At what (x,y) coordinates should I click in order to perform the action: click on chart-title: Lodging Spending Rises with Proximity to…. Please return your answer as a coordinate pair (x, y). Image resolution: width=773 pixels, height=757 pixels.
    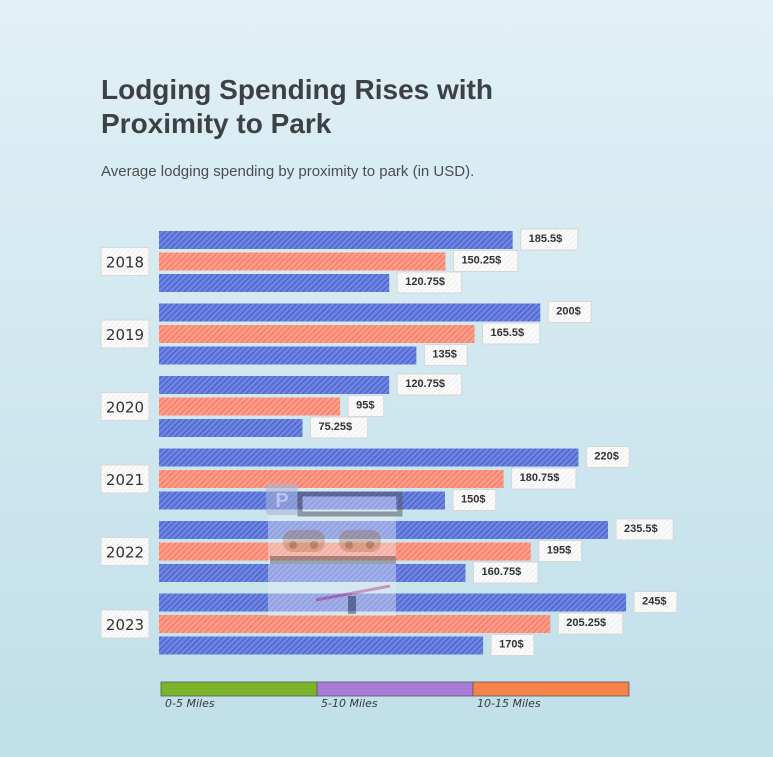
    Looking at the image, I should click on (297, 106).